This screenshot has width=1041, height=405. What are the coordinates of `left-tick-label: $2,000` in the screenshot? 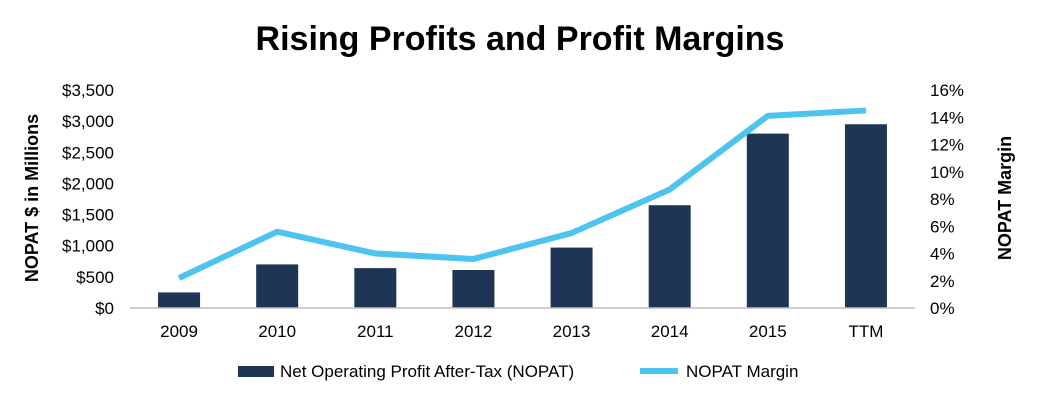 It's located at (88, 183).